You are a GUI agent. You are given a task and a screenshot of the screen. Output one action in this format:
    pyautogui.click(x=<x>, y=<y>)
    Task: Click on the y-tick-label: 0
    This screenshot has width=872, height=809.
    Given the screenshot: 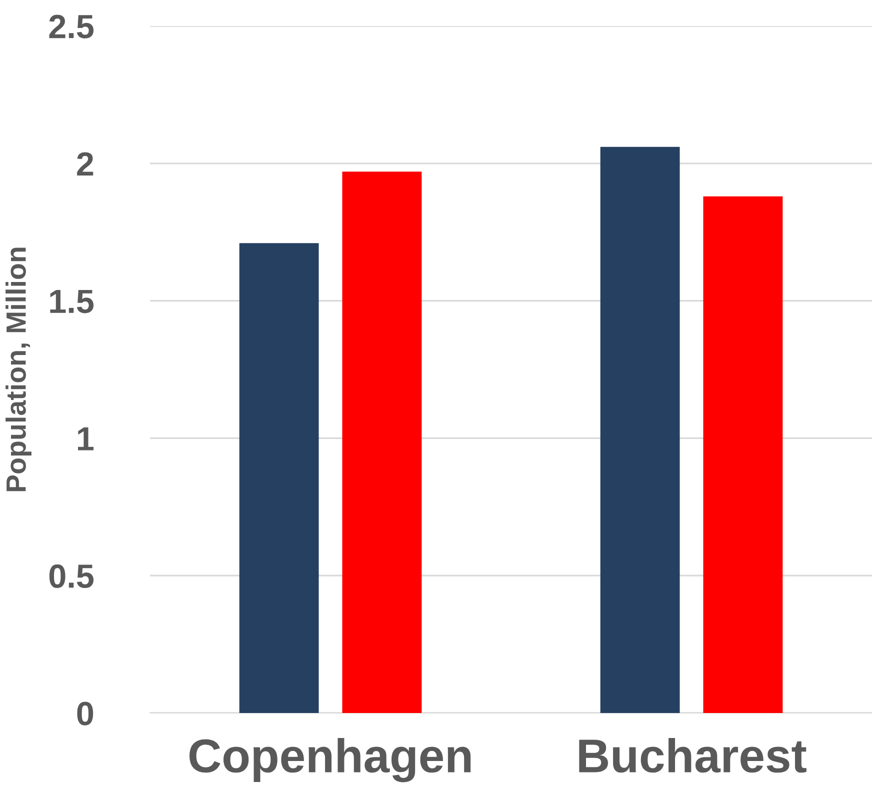 What is the action you would take?
    pyautogui.click(x=85, y=714)
    